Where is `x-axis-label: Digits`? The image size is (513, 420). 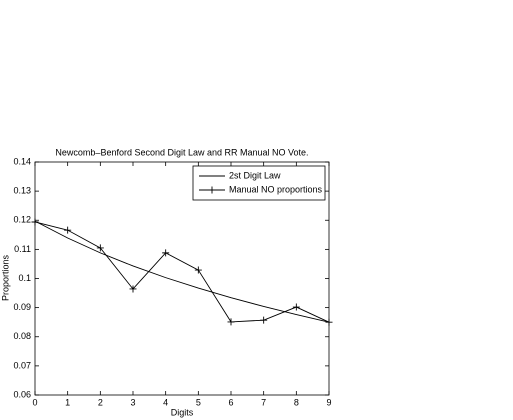
x-axis-label: Digits is located at coordinates (182, 412).